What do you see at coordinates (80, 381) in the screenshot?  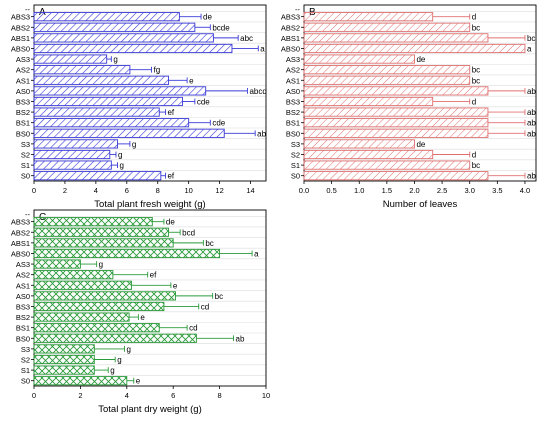 I see `bar-s0` at bounding box center [80, 381].